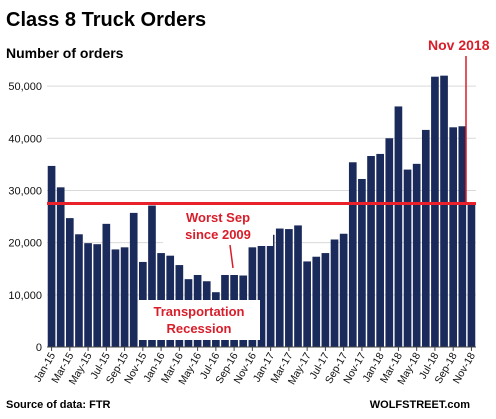 The height and width of the screenshot is (419, 496). Describe the element at coordinates (58, 405) in the screenshot. I see `source-note: Source of data: FTR` at that location.